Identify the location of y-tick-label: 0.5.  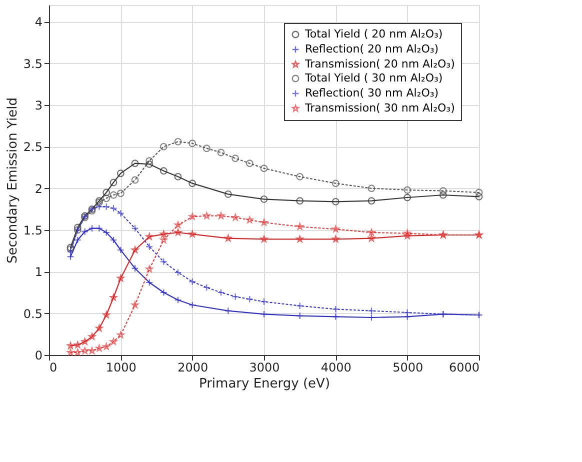
(32, 313).